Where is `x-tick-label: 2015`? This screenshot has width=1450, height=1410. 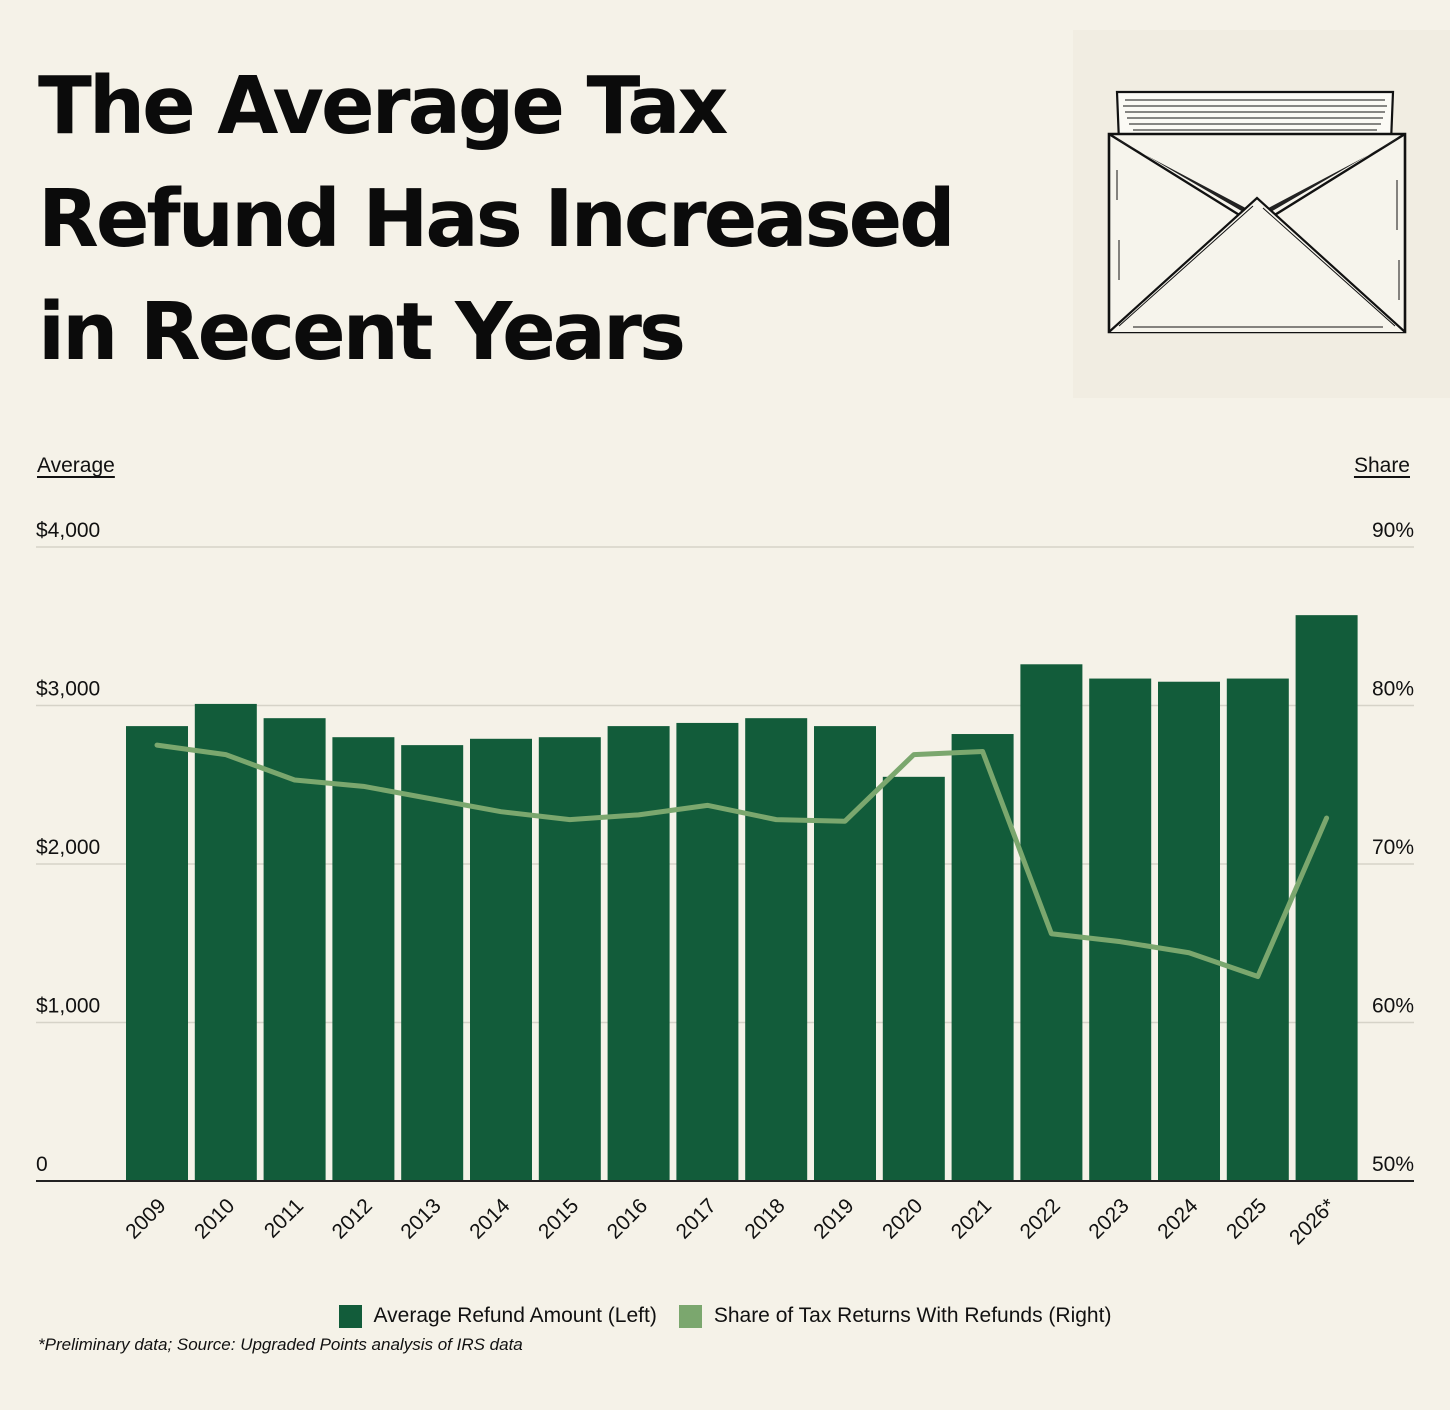 x-tick-label: 2015 is located at coordinates (558, 1218).